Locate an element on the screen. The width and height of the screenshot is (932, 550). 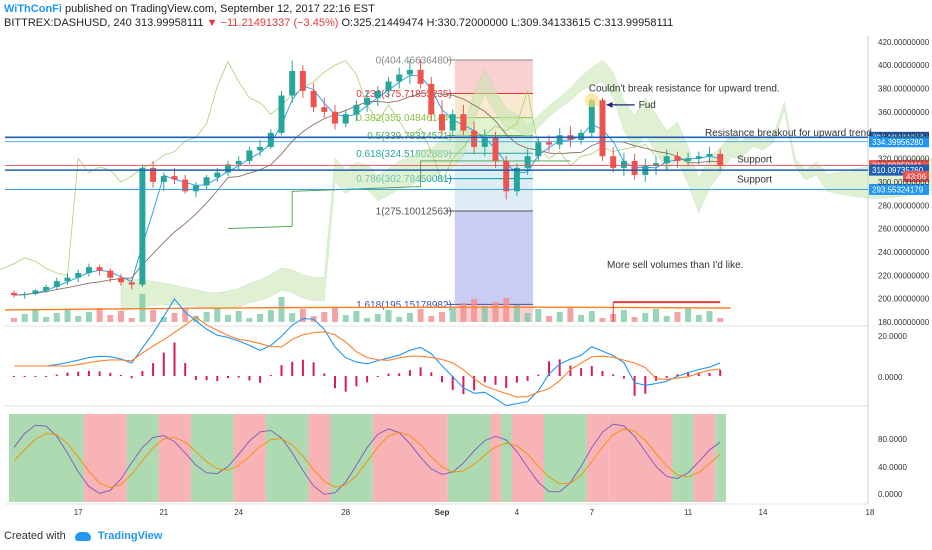
support-step-line is located at coordinates (399, 195).